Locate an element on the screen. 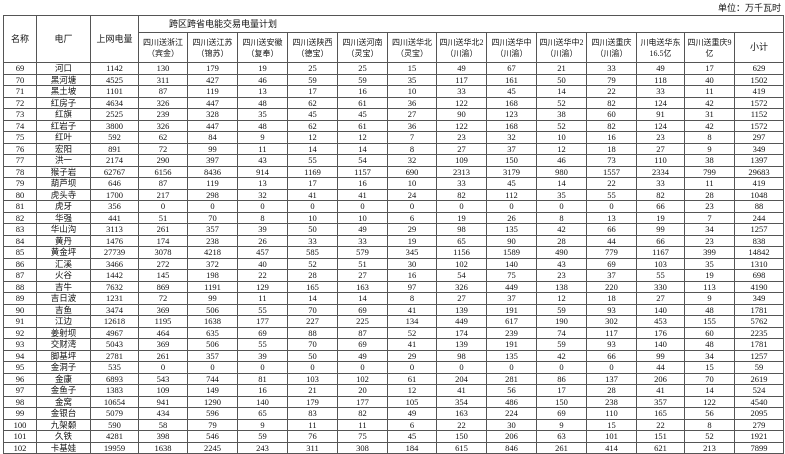 Image resolution: width=785 pixels, height=454 pixels. value-cell: 45 is located at coordinates (412, 436).